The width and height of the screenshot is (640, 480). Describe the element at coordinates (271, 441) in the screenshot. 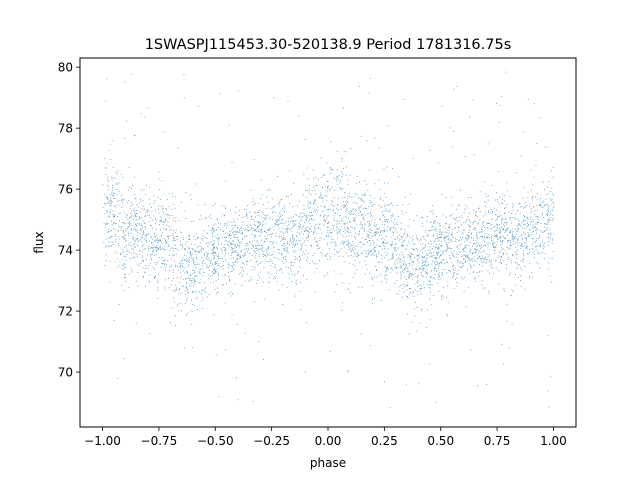

I see `x-tick-label: −0.25` at that location.